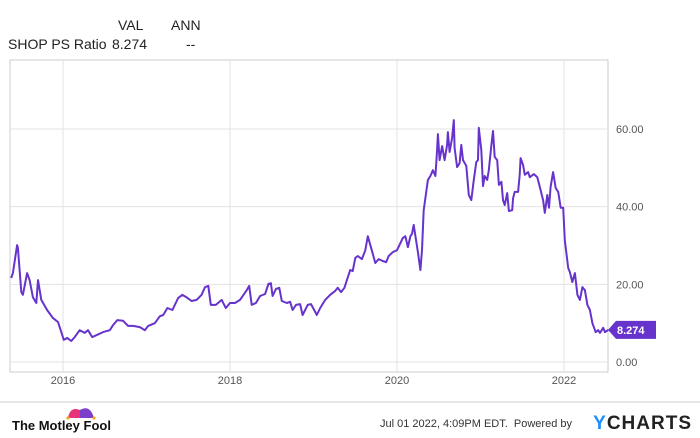 This screenshot has width=700, height=438. What do you see at coordinates (230, 381) in the screenshot?
I see `x-tick-label: 2018` at bounding box center [230, 381].